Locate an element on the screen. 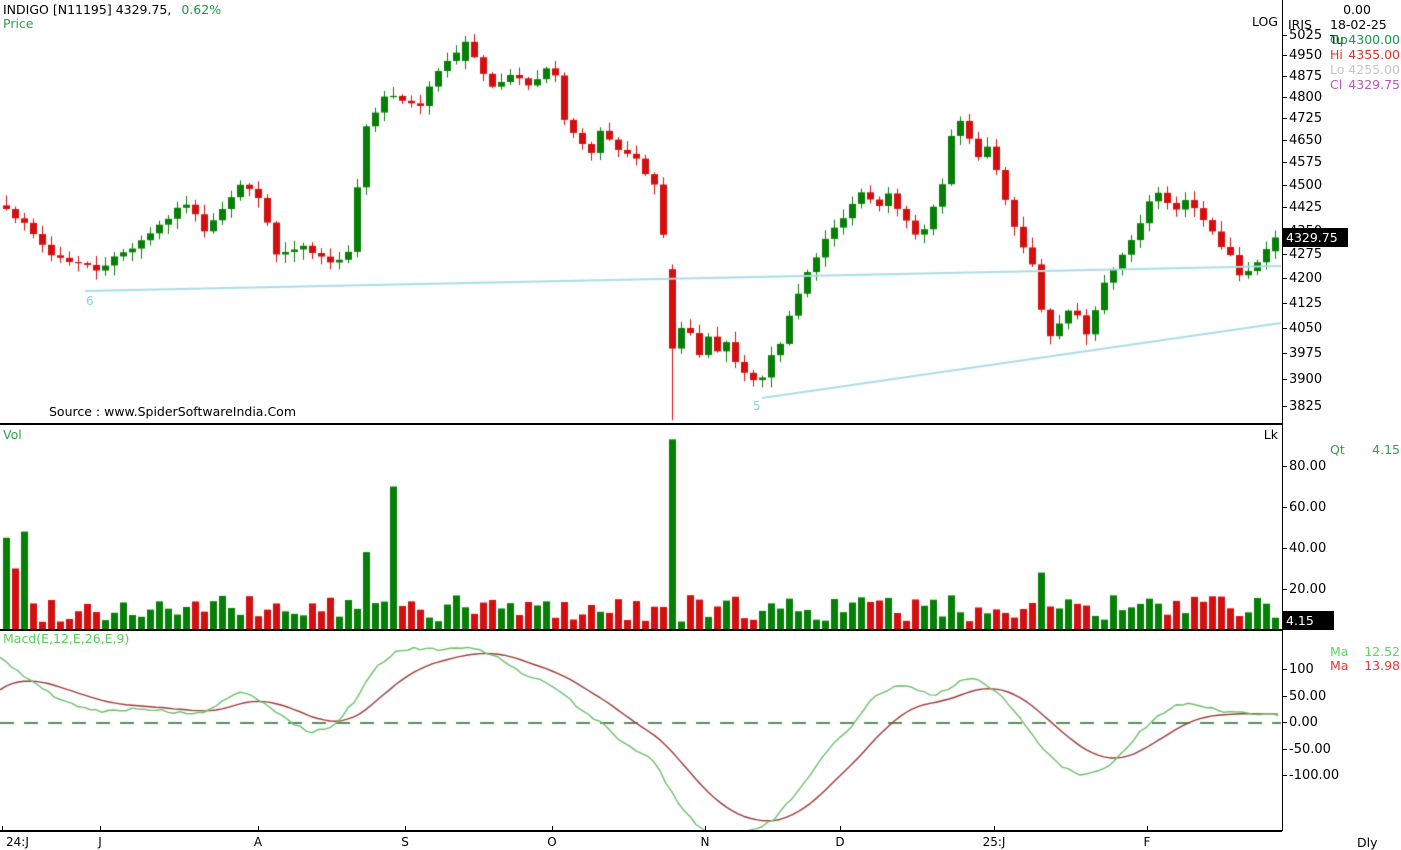 The width and height of the screenshot is (1401, 850). panel-divider-price-volume is located at coordinates (641, 424).